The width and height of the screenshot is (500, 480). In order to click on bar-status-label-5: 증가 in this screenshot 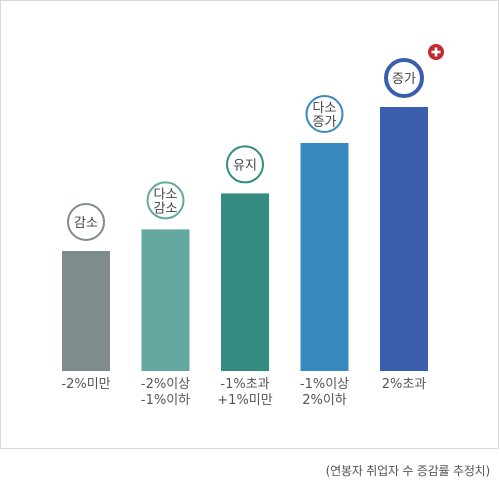, I will do `click(404, 79)`.